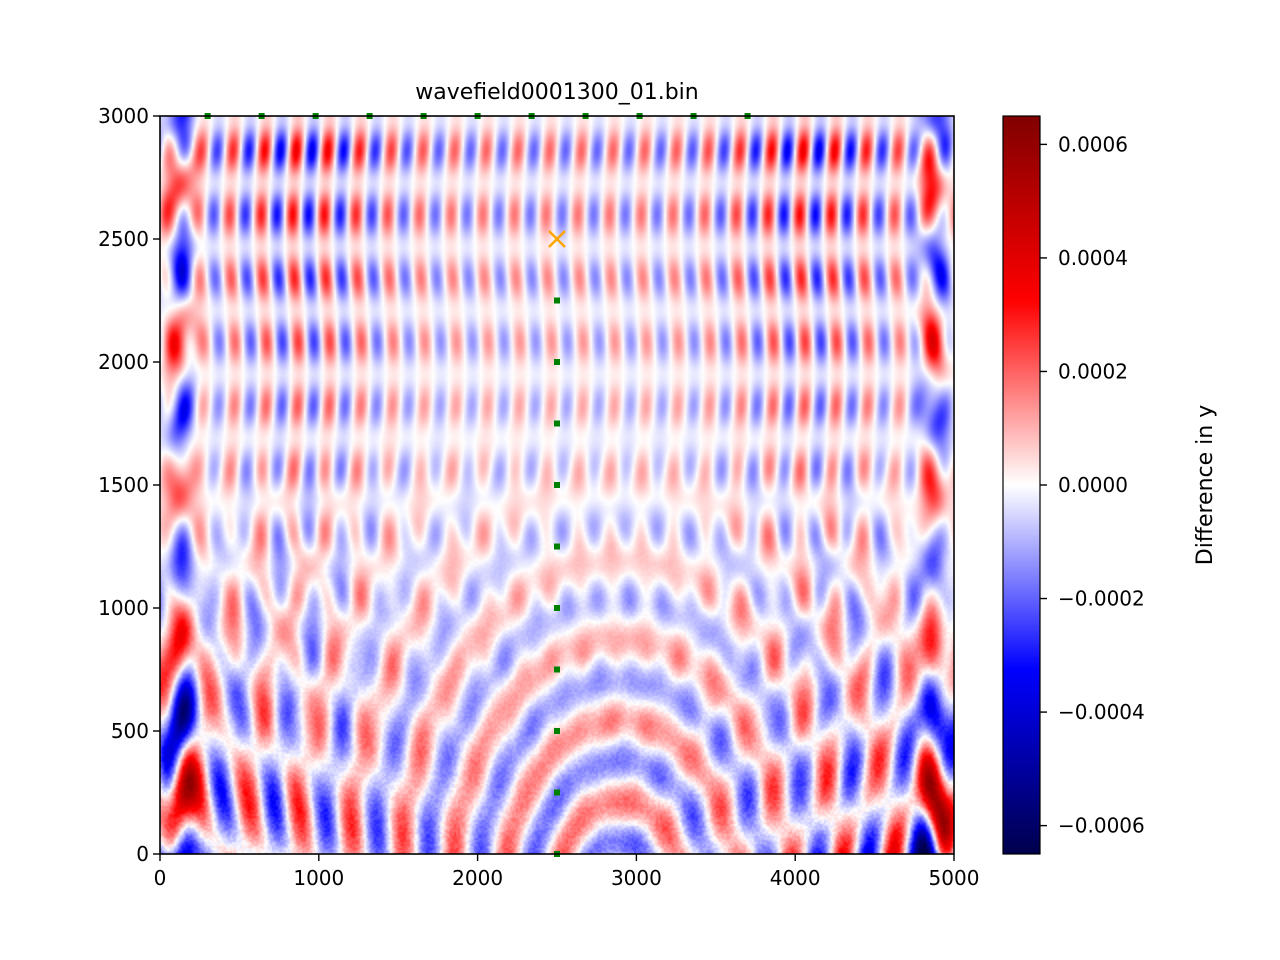  I want to click on x-tick-label: 1000, so click(318, 878).